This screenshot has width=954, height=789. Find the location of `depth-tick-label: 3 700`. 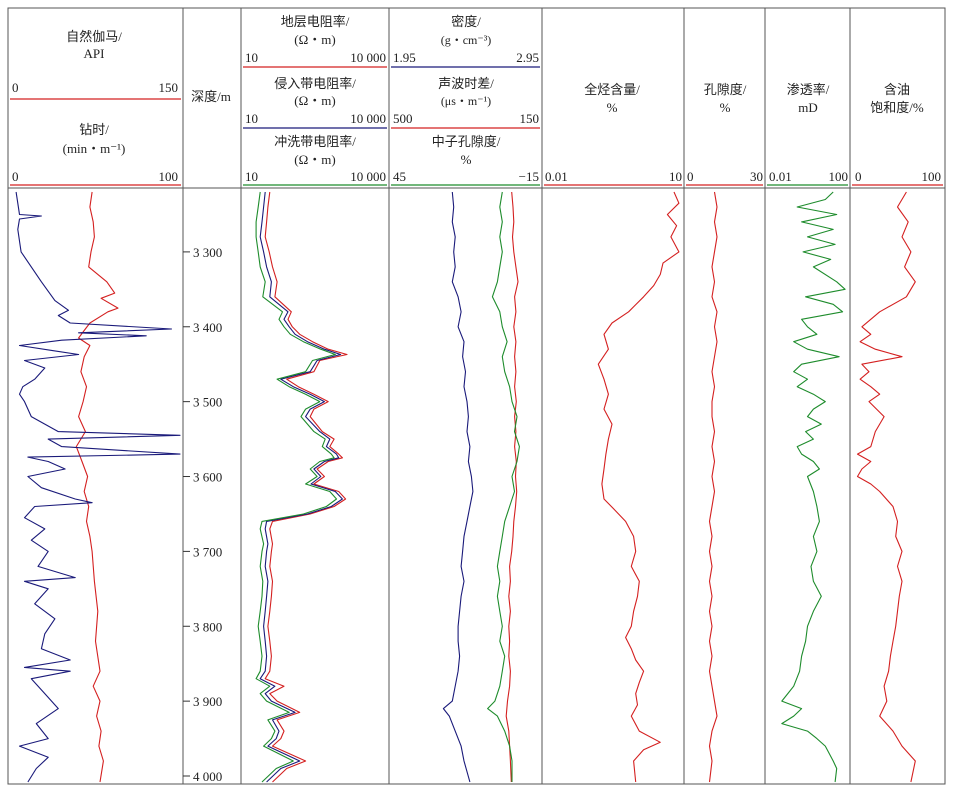

depth-tick-label: 3 700 is located at coordinates (207, 551).